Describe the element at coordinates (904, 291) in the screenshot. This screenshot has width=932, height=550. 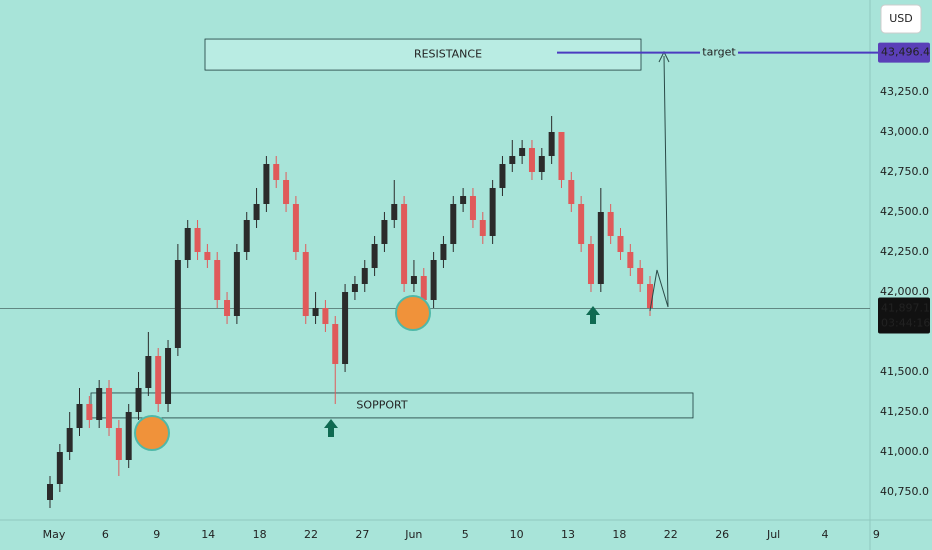
I see `y-tick-label: 42,000.0` at that location.